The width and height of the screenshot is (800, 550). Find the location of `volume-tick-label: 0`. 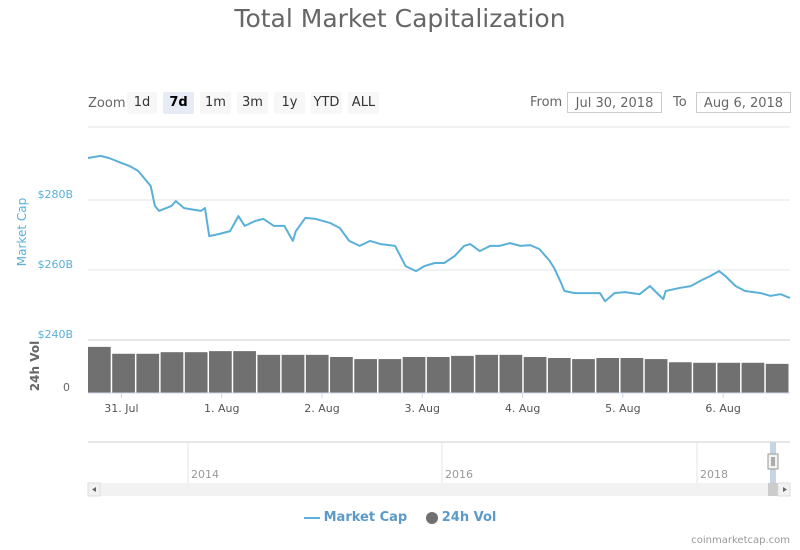

volume-tick-label: 0 is located at coordinates (66, 387).